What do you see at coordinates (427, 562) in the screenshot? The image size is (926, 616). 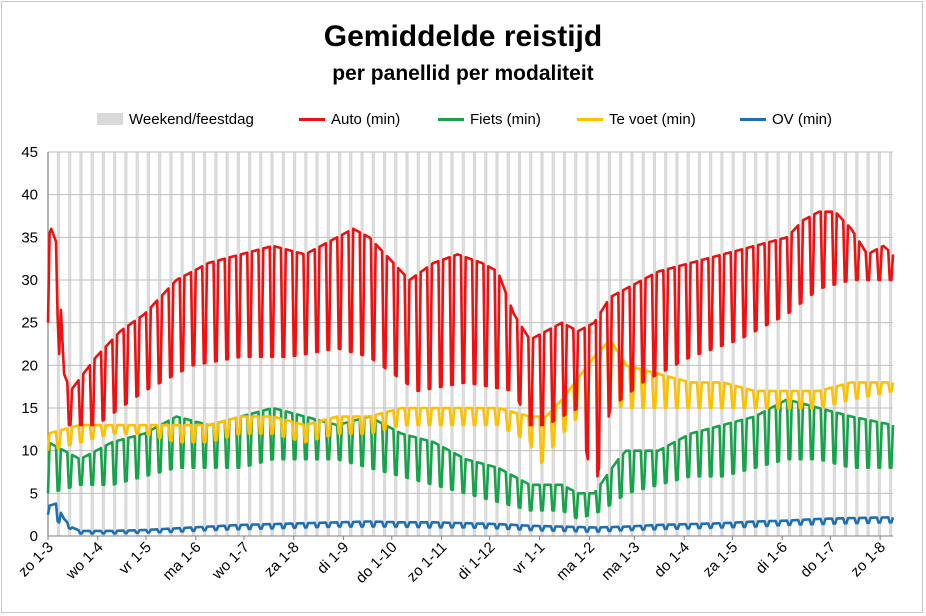 I see `x-tick-label: zo 1-11` at bounding box center [427, 562].